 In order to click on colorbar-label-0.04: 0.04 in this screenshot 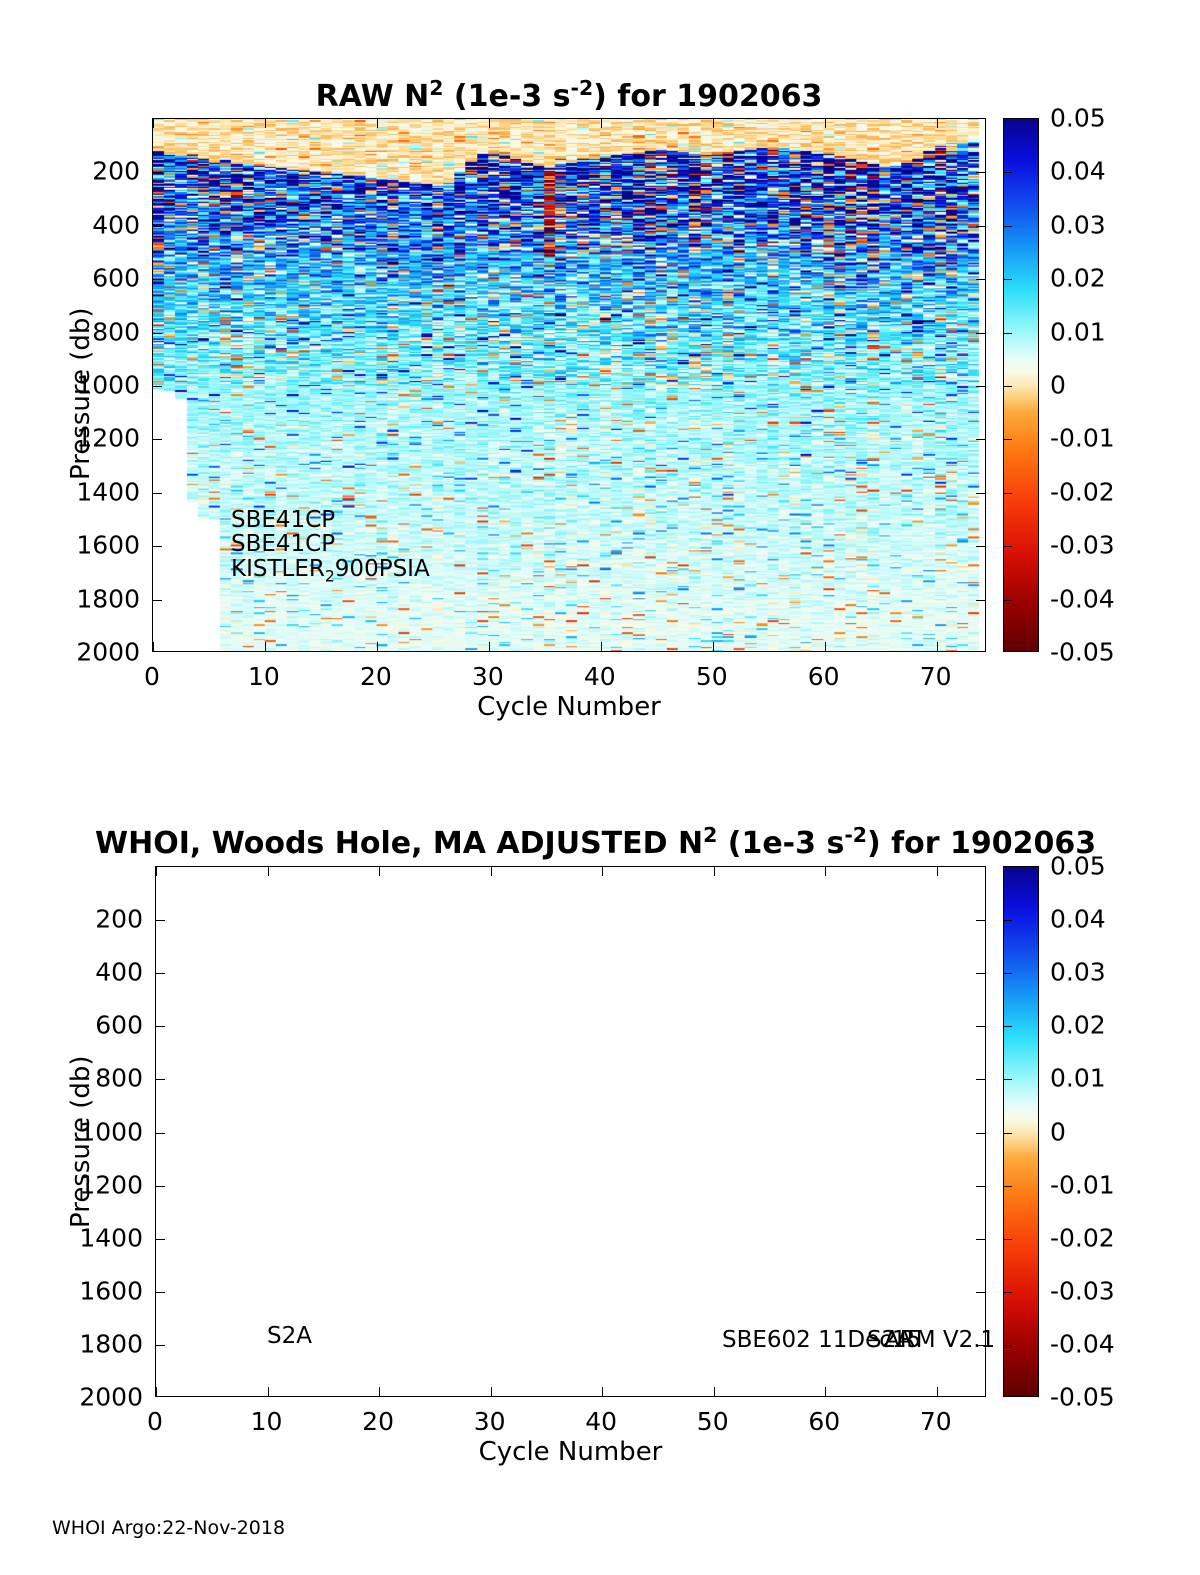, I will do `click(1078, 171)`.